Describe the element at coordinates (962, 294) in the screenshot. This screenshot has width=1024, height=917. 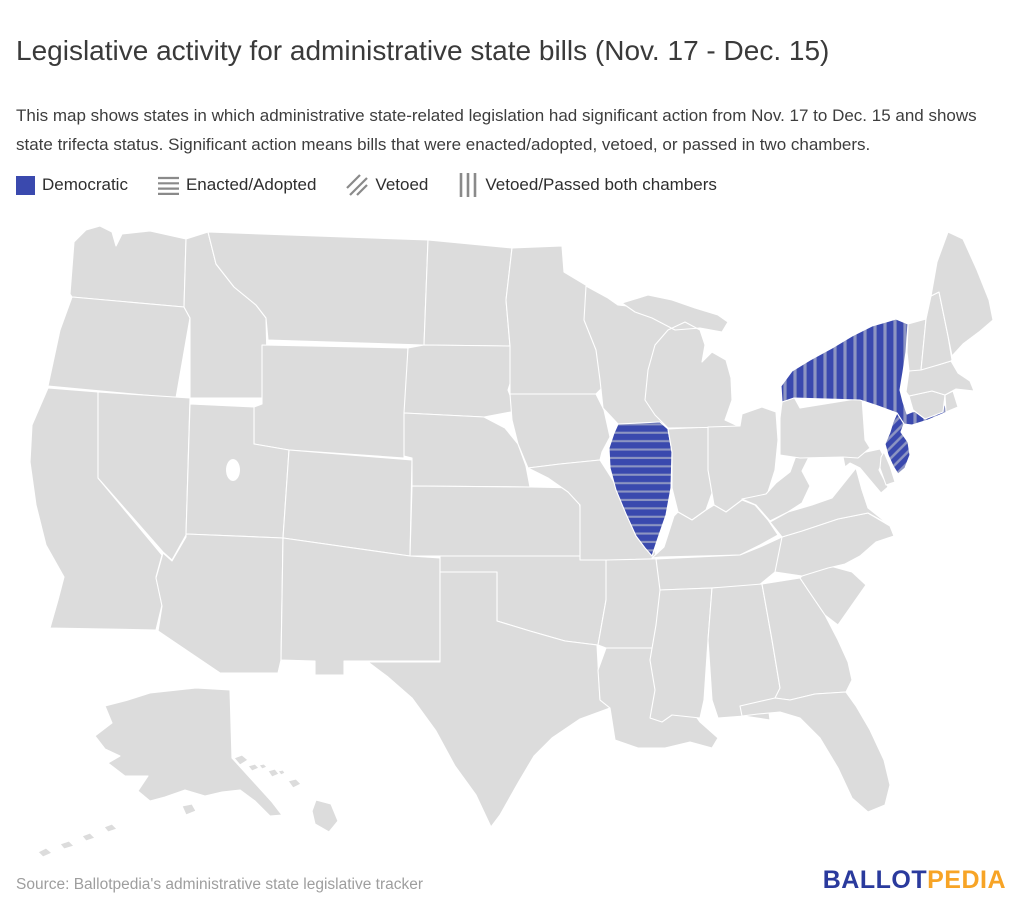
I see `state-maine` at that location.